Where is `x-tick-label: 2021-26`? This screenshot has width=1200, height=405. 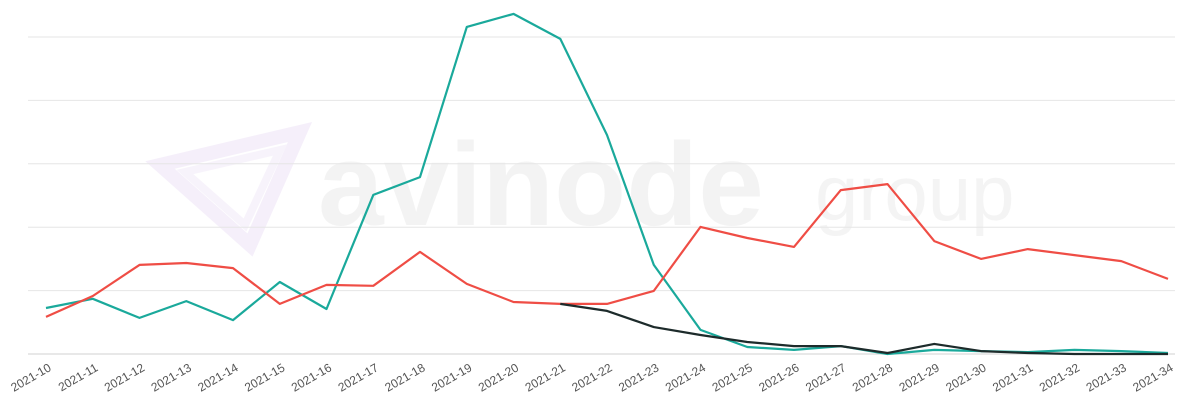
x-tick-label: 2021-26 is located at coordinates (778, 377).